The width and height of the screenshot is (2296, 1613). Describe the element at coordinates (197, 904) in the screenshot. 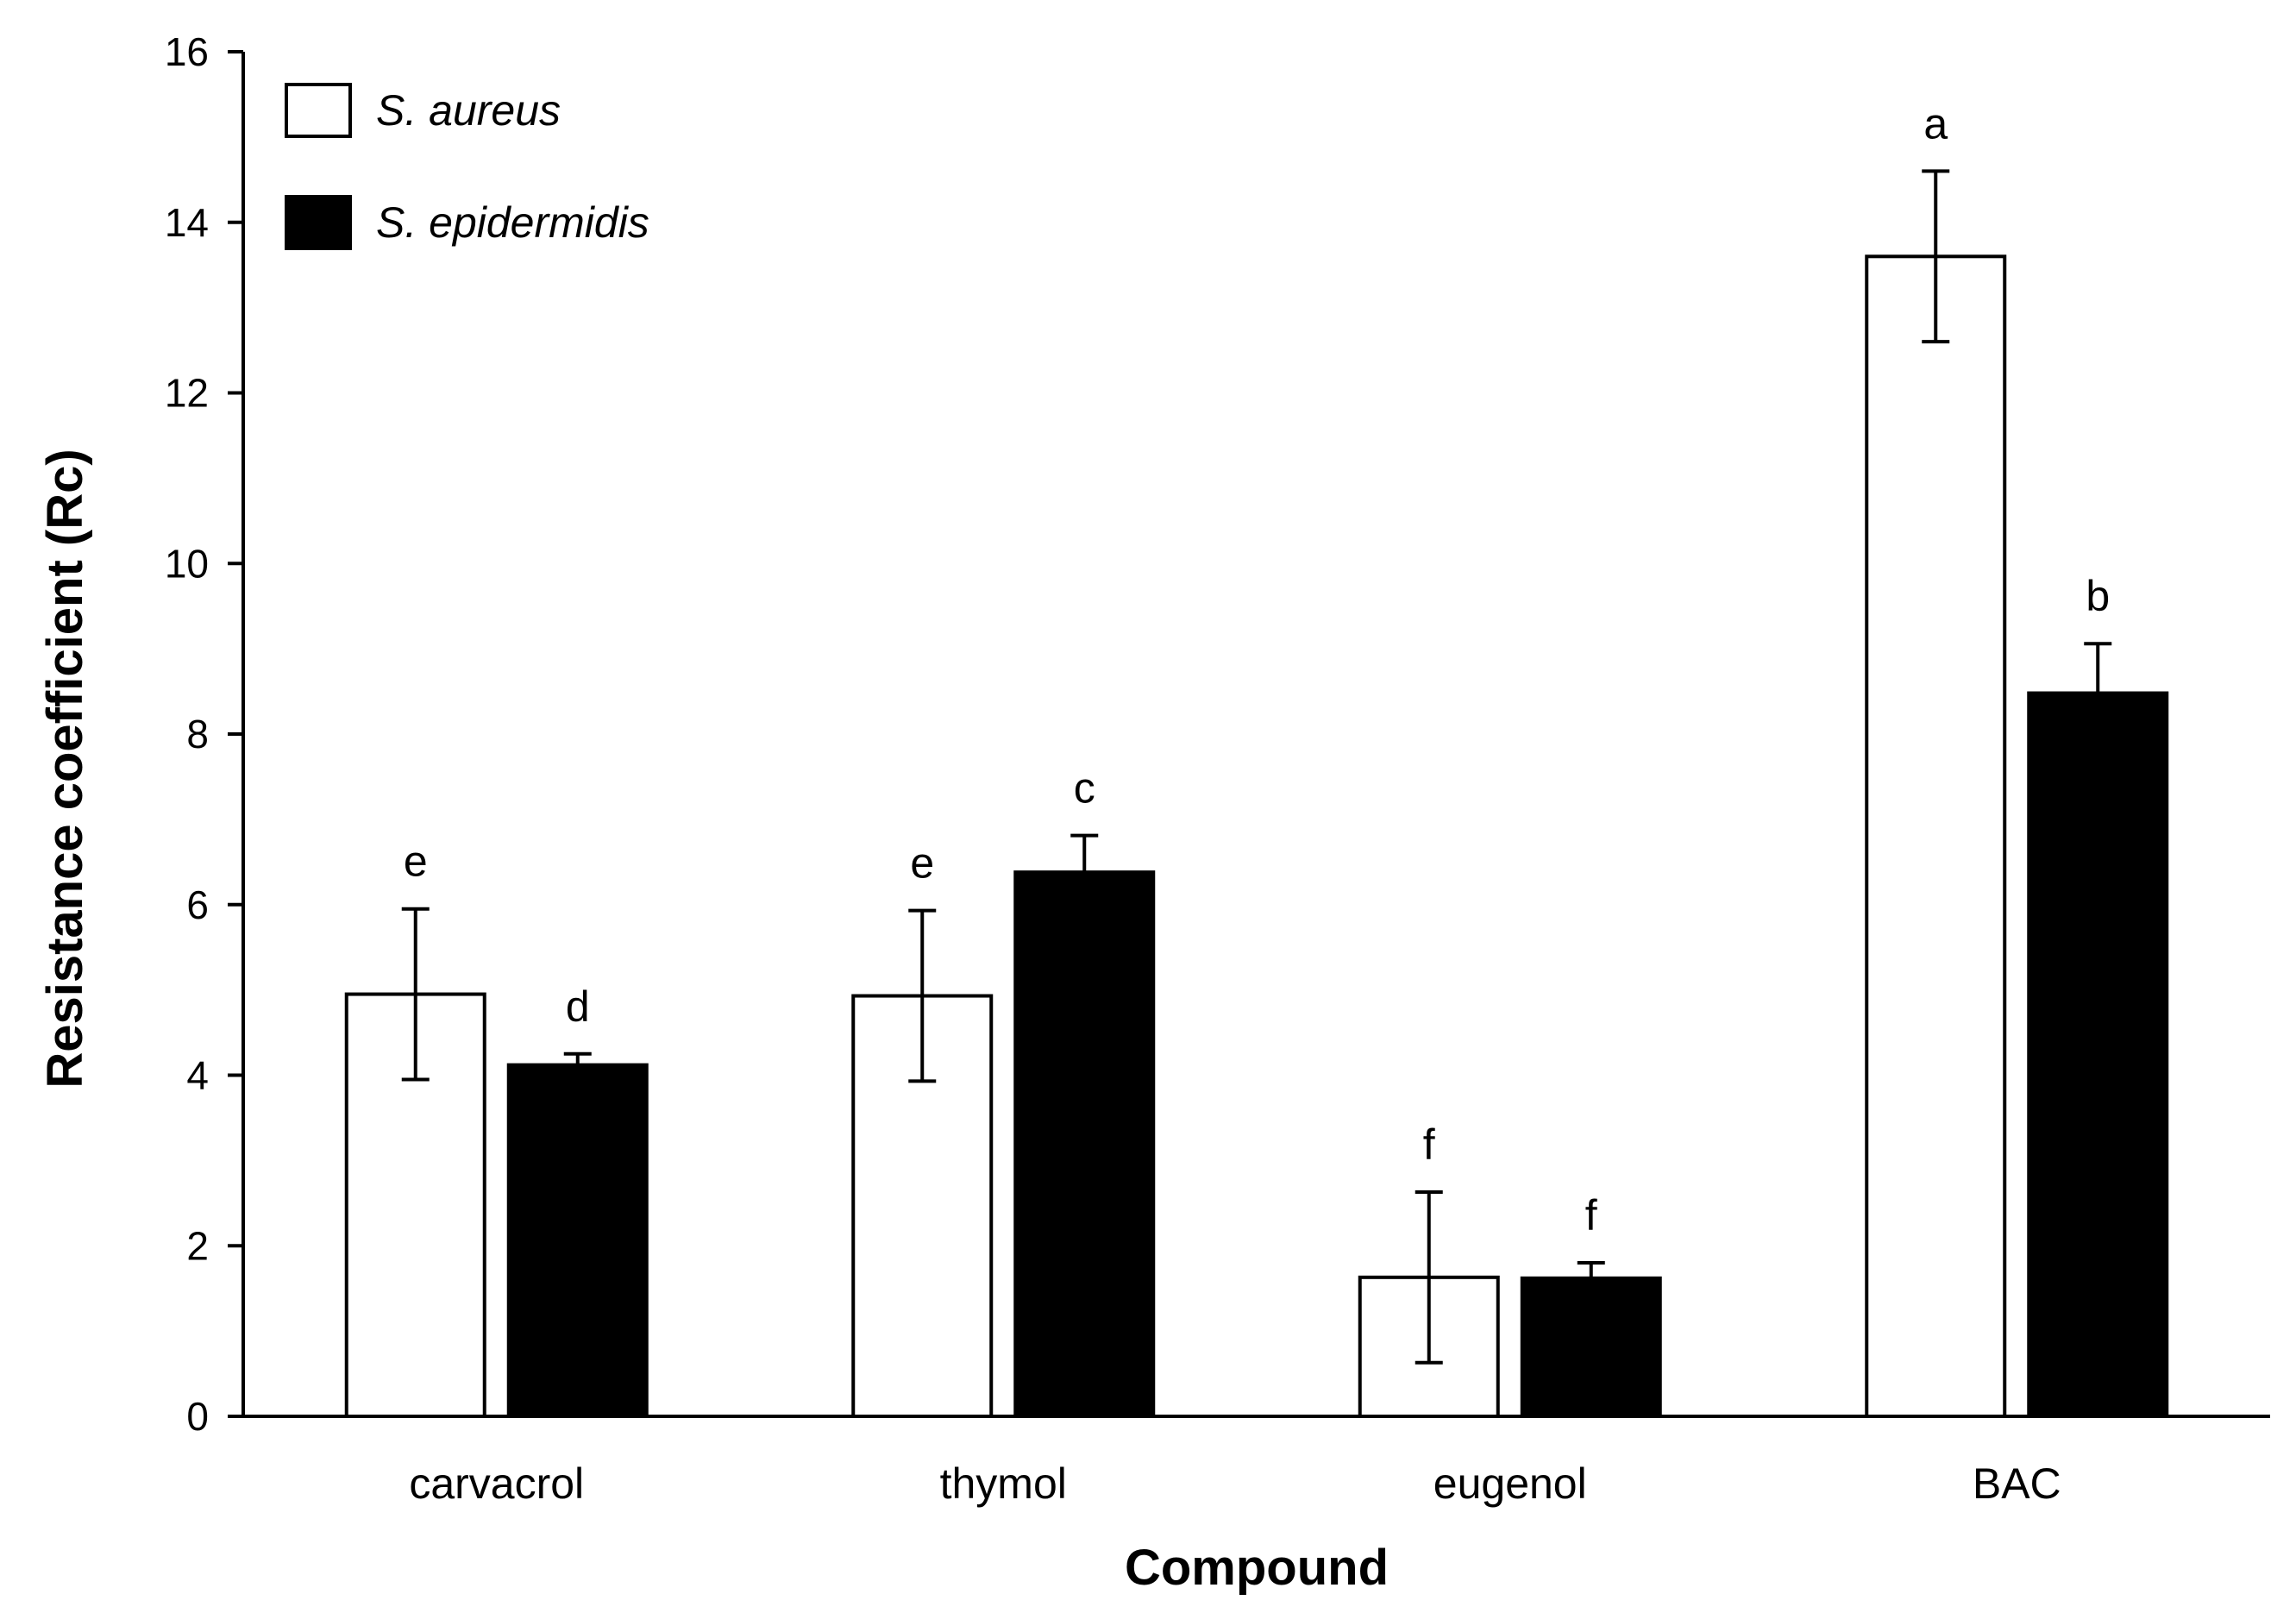

I see `y-tick-label: 6` at that location.